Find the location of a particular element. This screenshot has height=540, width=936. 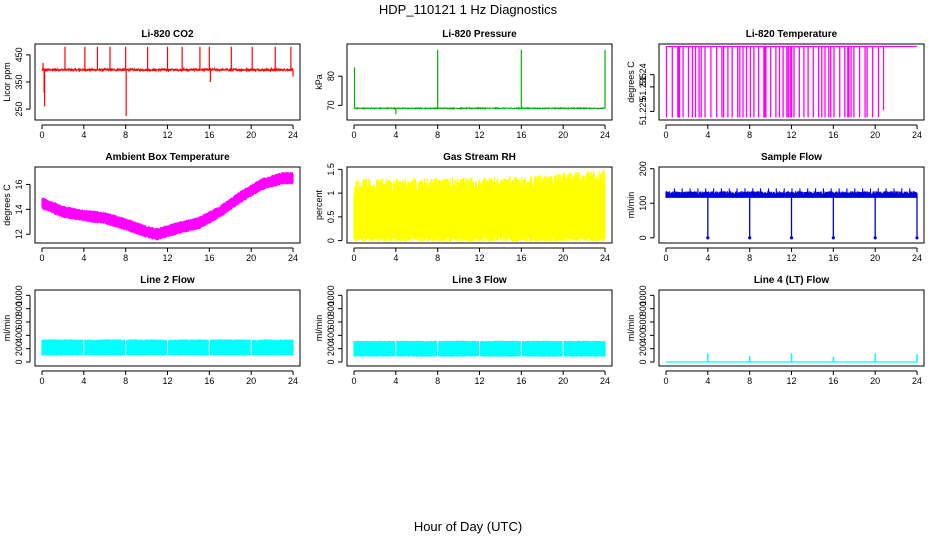

flow-band is located at coordinates (167, 347).